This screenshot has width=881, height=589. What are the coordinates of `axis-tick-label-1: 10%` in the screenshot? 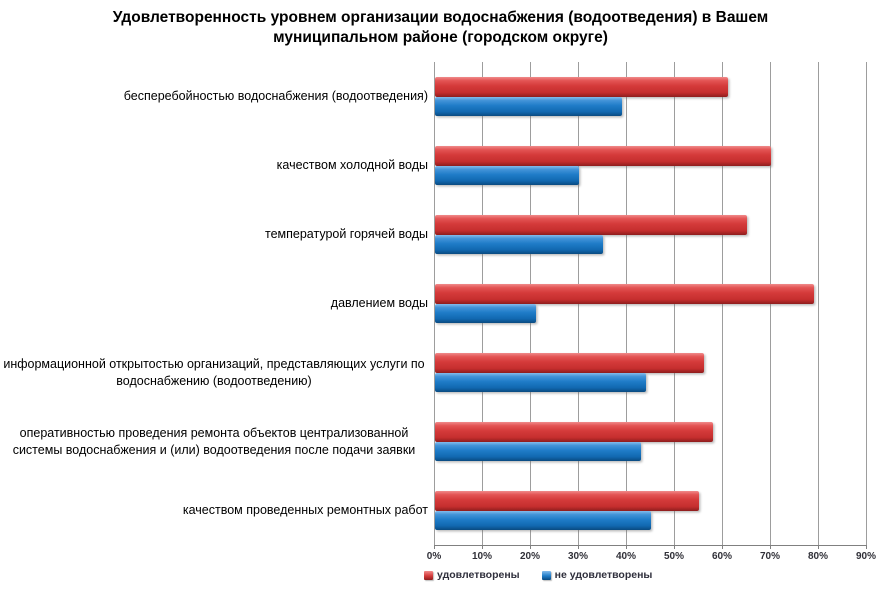 It's located at (482, 556).